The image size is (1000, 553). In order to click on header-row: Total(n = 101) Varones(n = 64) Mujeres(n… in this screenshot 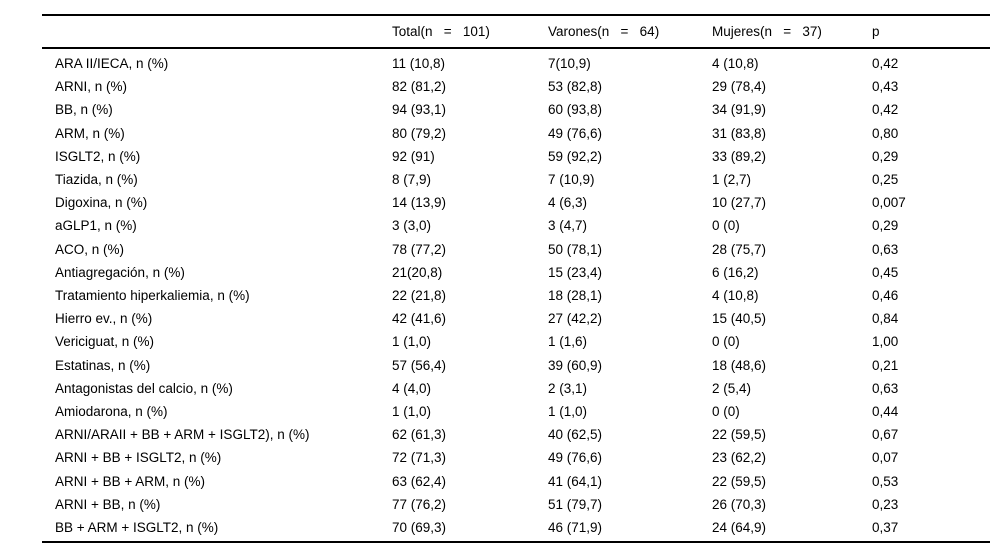, I will do `click(516, 32)`.